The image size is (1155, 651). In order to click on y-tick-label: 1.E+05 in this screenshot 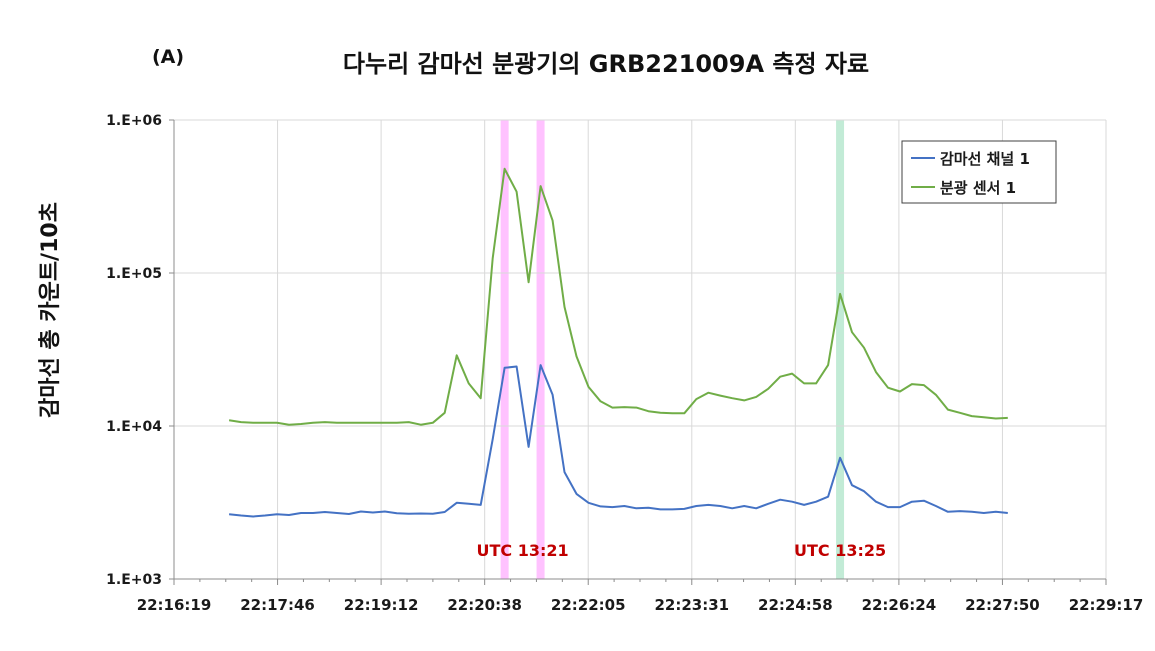, I will do `click(134, 274)`.